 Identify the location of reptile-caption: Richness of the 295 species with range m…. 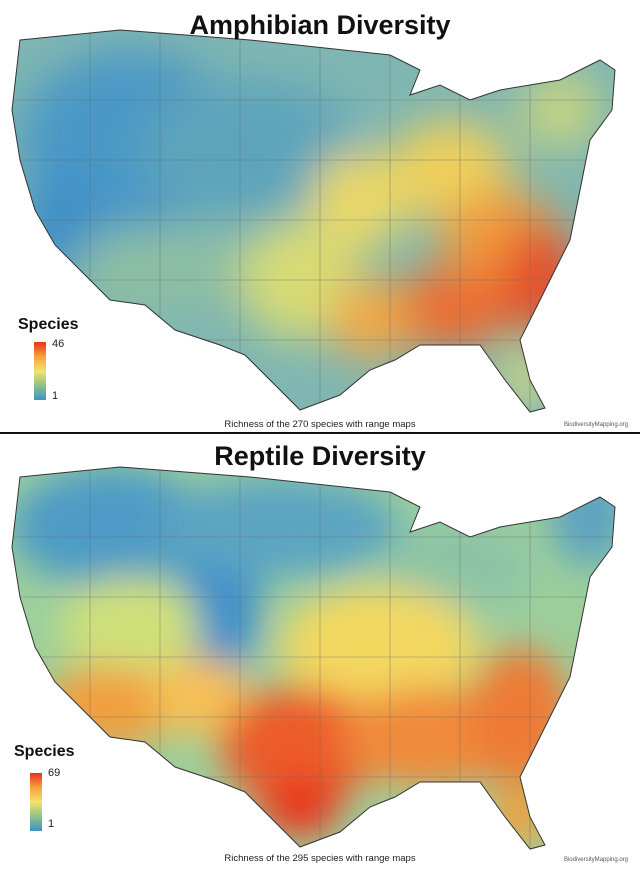
(320, 858).